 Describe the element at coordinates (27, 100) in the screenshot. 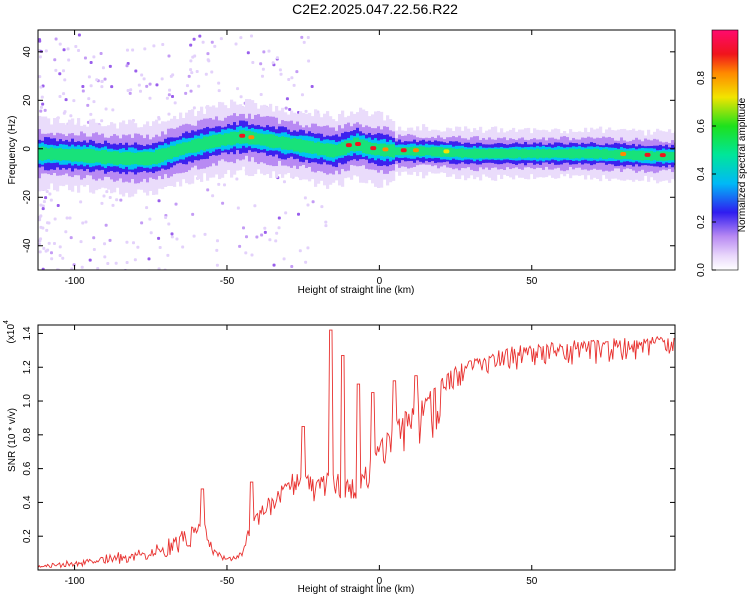

I see `spectrogram-y-tick-label: 20` at that location.